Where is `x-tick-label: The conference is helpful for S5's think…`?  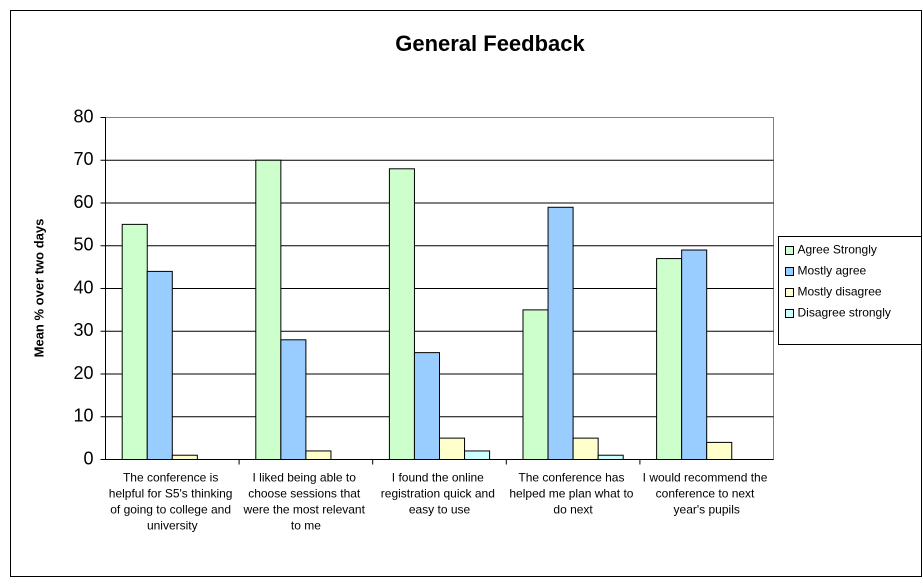 x-tick-label: The conference is helpful for S5's think… is located at coordinates (172, 502).